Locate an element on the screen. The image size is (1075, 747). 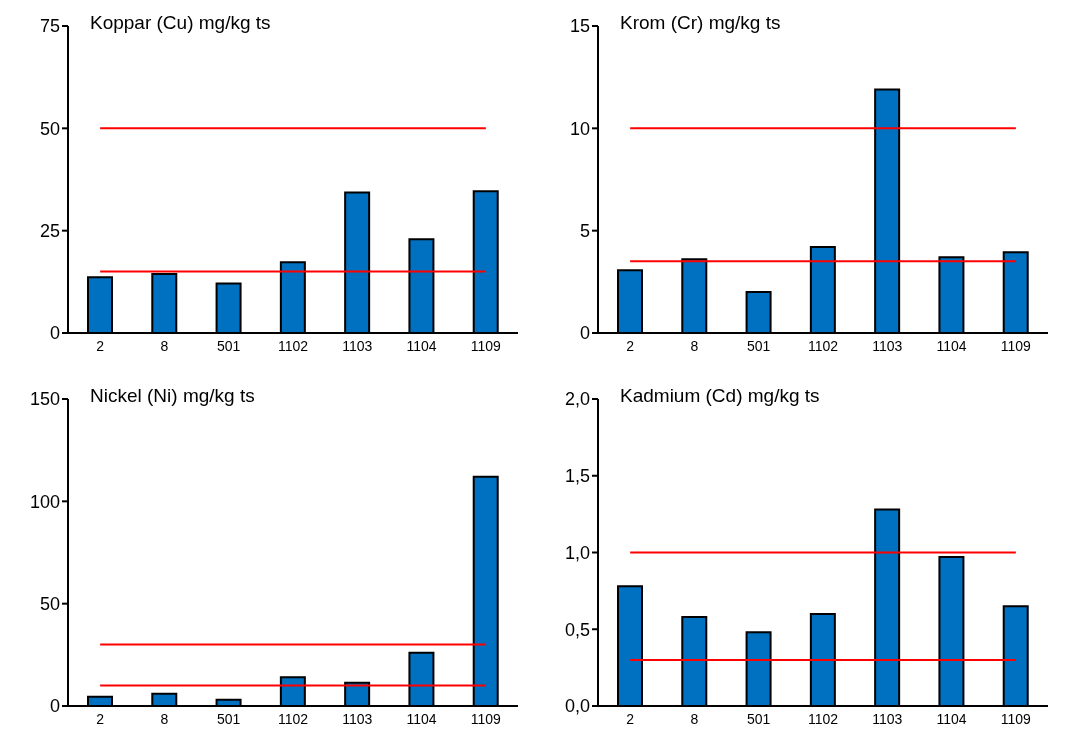
chart-title: Kadmium (Cd) mg/kg ts is located at coordinates (720, 396).